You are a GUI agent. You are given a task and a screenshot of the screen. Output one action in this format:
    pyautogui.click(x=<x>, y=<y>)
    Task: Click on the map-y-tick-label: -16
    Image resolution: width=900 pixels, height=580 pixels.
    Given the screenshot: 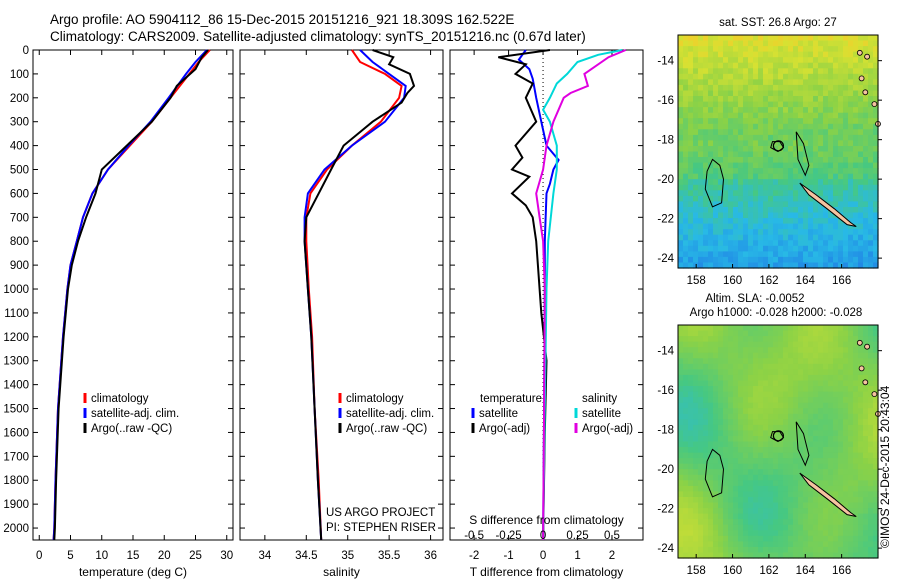 What is the action you would take?
    pyautogui.click(x=665, y=101)
    